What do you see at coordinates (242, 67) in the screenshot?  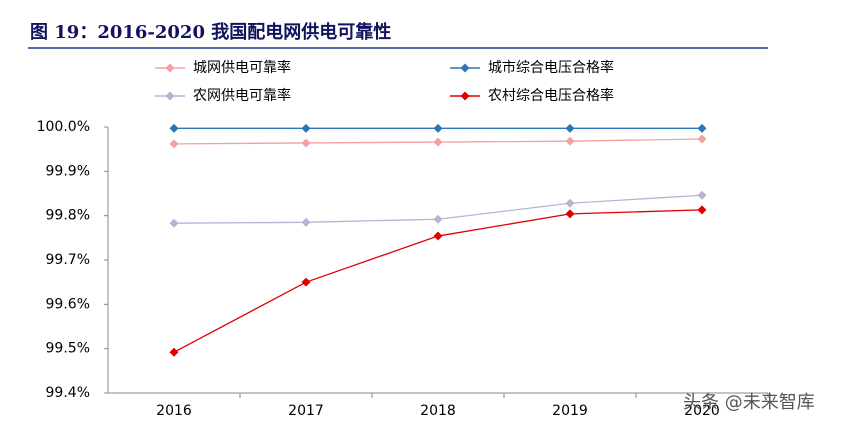 I see `legend-label: 城网供电可靠率` at bounding box center [242, 67].